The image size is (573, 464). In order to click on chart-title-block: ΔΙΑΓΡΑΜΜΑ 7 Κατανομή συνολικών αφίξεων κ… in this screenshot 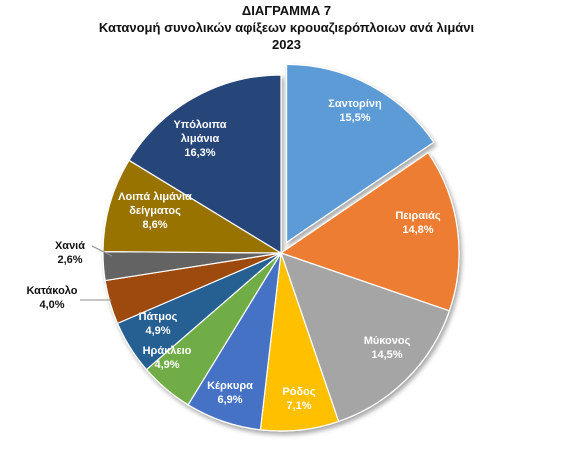, I will do `click(286, 27)`.